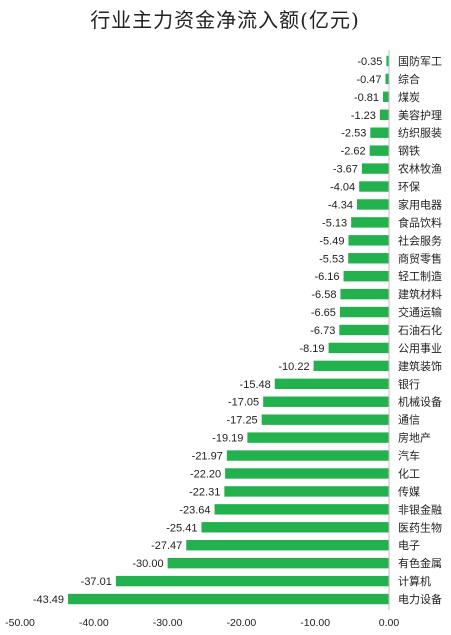 The height and width of the screenshot is (635, 451). What do you see at coordinates (409, 456) in the screenshot?
I see `category-label-22: 汽车` at bounding box center [409, 456].